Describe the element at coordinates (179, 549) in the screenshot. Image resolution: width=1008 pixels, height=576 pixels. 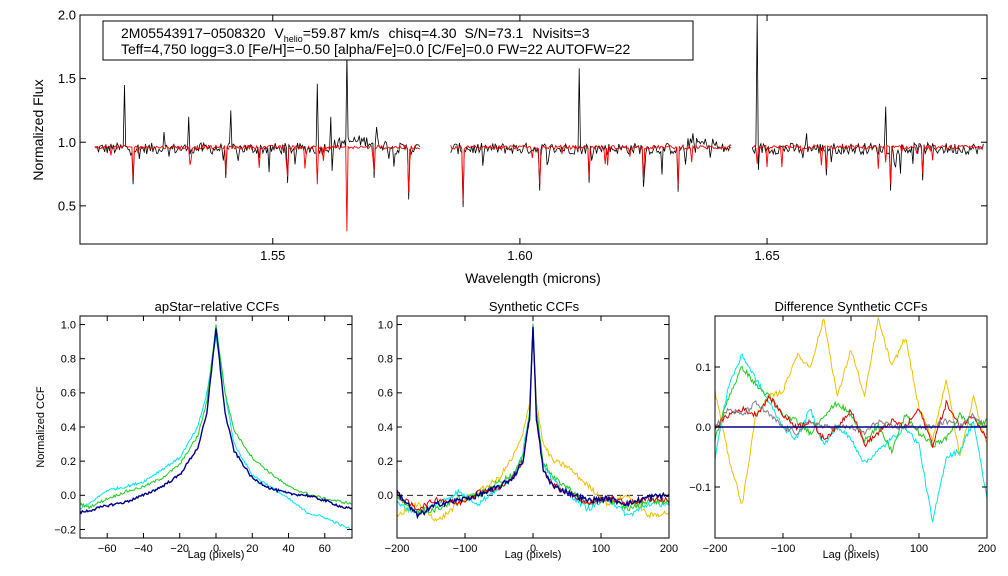
I see `x-tick-label: −20` at that location.